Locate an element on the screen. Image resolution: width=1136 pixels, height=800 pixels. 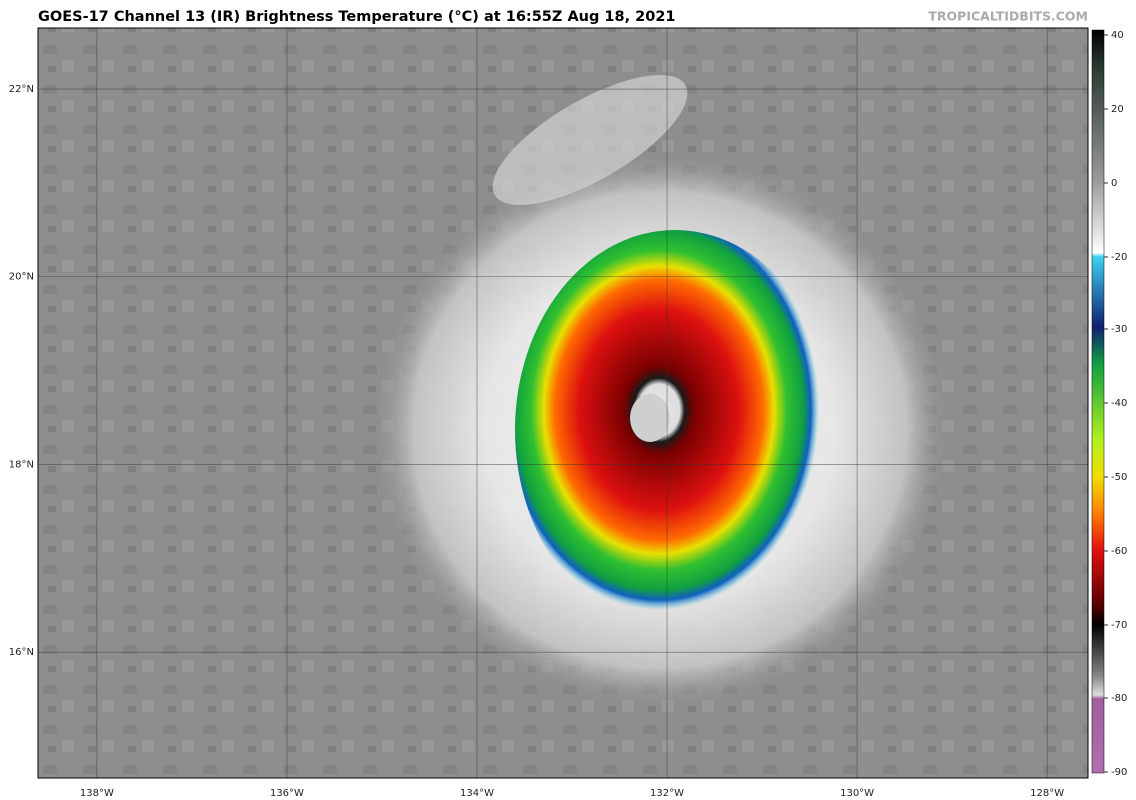
colorbar-label: -40 is located at coordinates (1119, 403).